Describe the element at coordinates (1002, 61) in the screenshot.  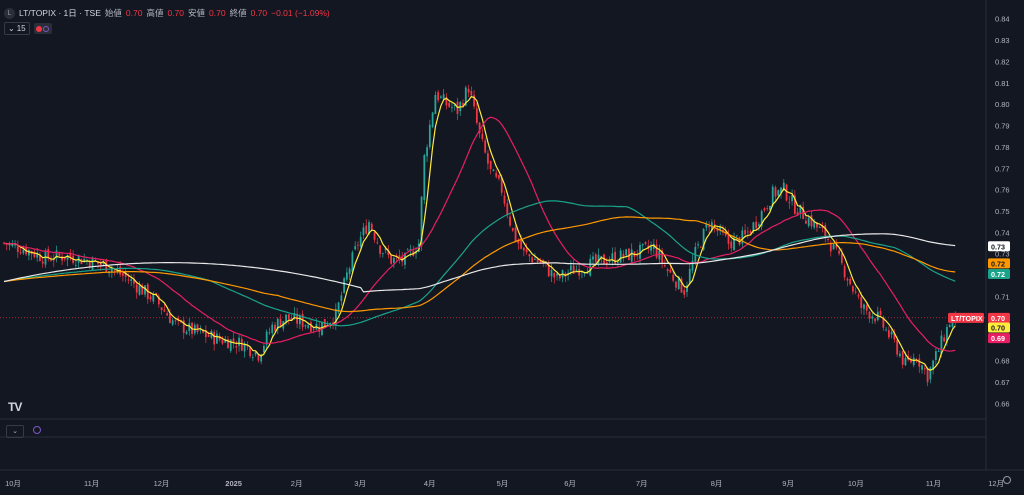
I see `y-tick-label: 0.82` at that location.